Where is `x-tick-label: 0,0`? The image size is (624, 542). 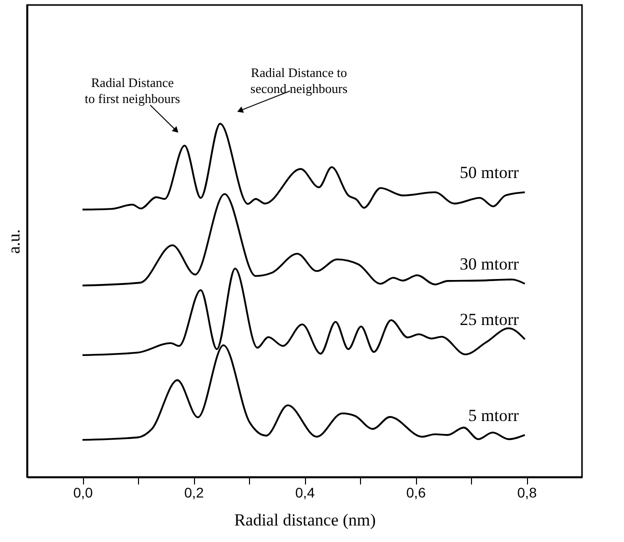
x-tick-label: 0,0 is located at coordinates (83, 492).